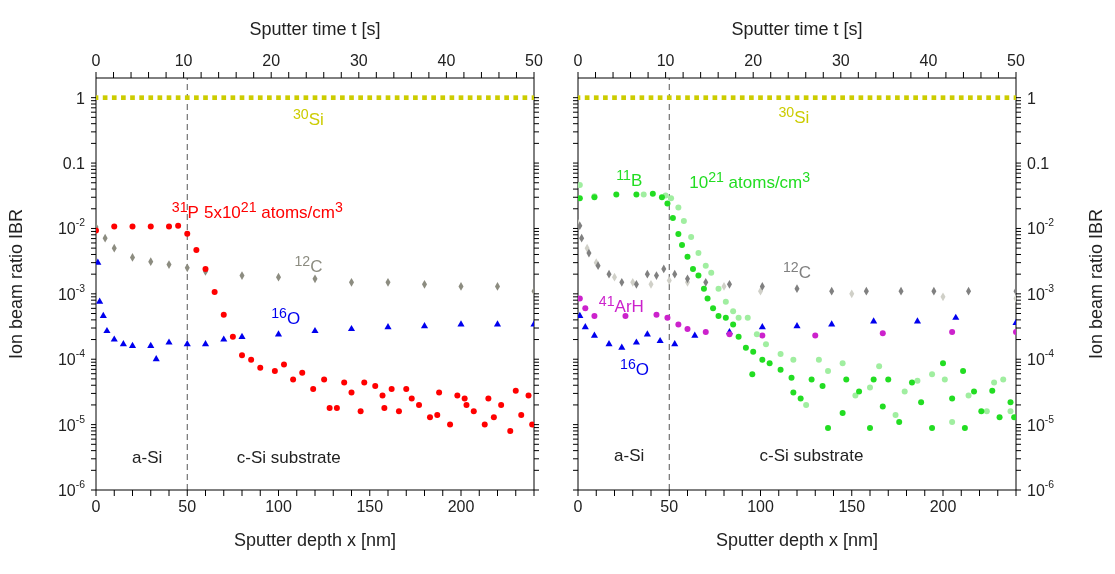 The width and height of the screenshot is (1115, 574). Describe the element at coordinates (1096, 284) in the screenshot. I see `y2-axis-title: Ion beam ratio IBR` at that location.